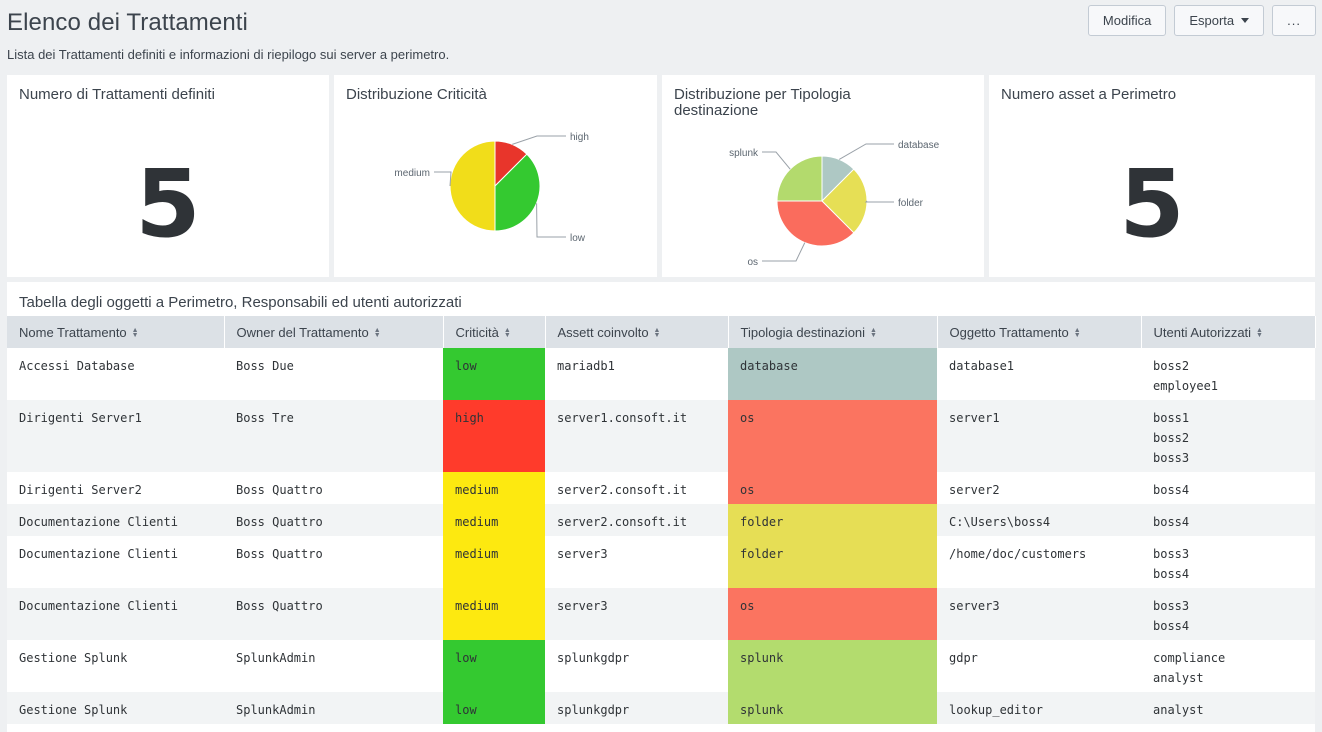  Describe the element at coordinates (472, 186) in the screenshot. I see `pie-slice-medium` at that location.